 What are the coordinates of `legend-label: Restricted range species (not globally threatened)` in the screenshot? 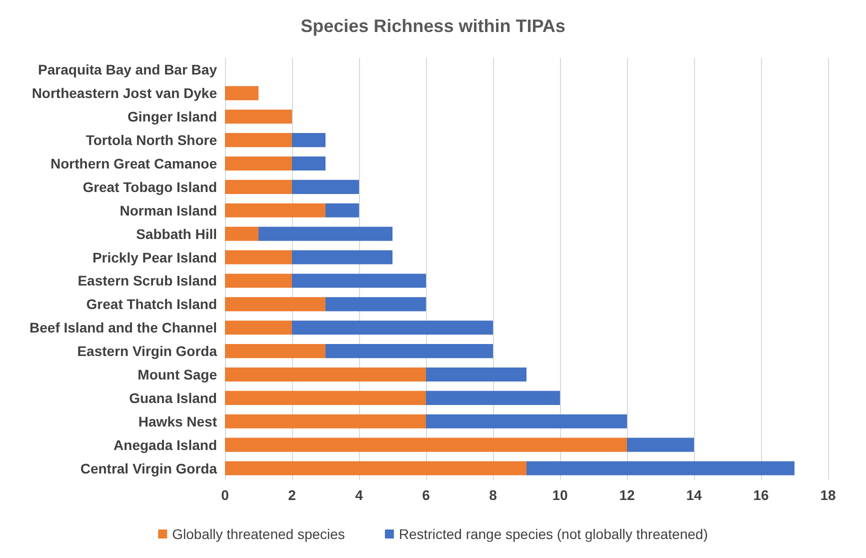 It's located at (553, 534).